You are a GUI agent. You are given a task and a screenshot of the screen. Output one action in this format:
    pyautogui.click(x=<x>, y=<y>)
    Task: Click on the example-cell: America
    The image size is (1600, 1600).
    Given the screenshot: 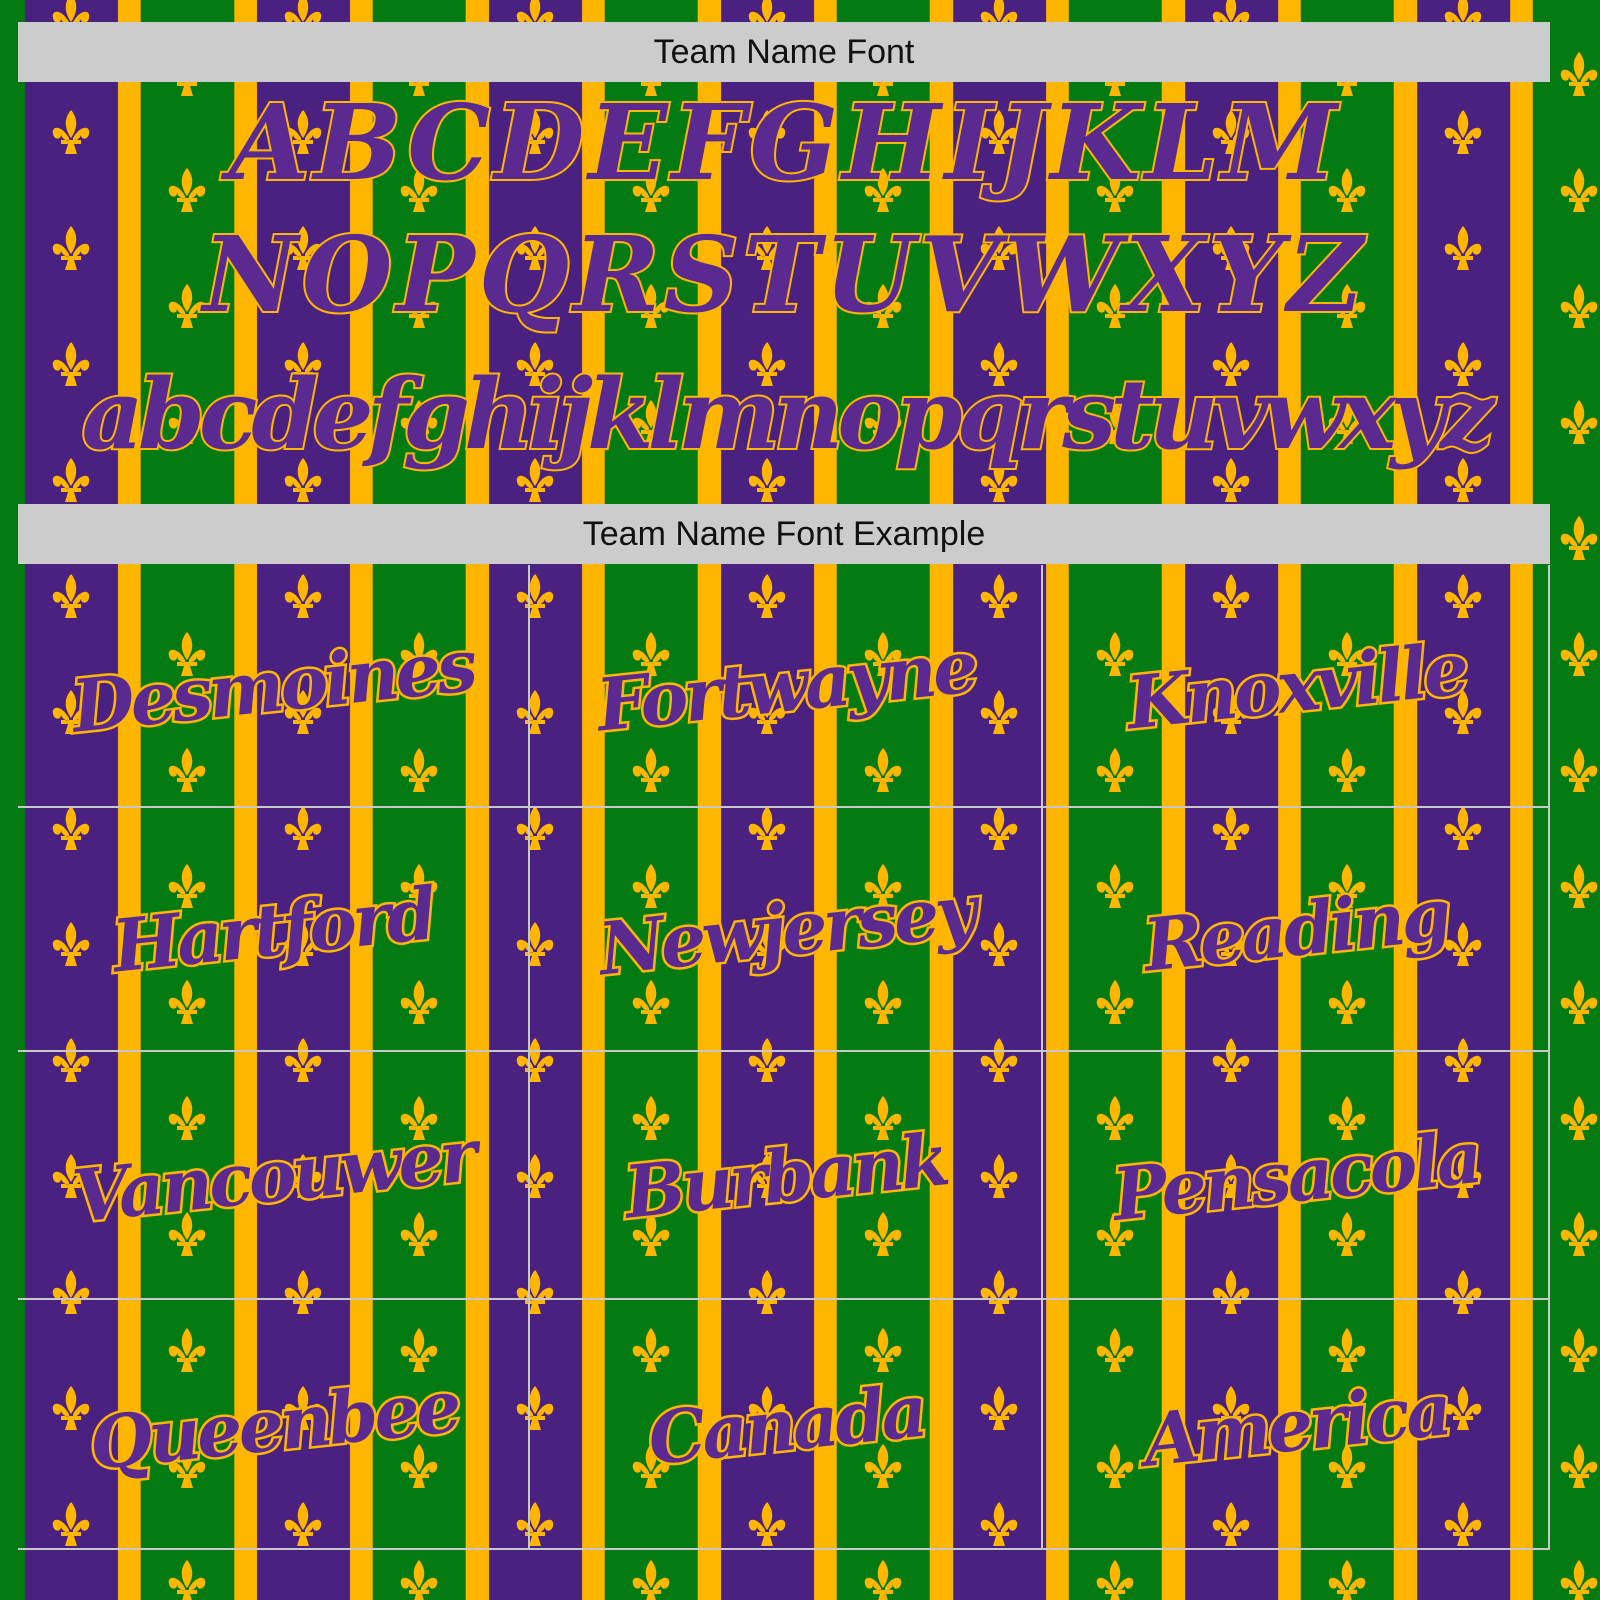 What is the action you would take?
    pyautogui.click(x=1296, y=1425)
    